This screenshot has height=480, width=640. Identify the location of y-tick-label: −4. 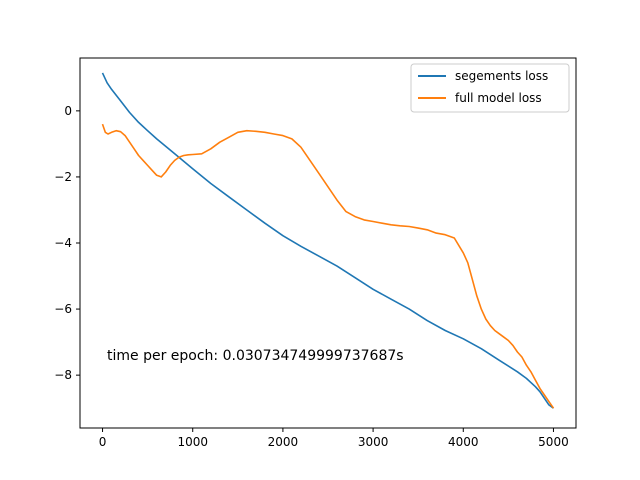
(63, 243).